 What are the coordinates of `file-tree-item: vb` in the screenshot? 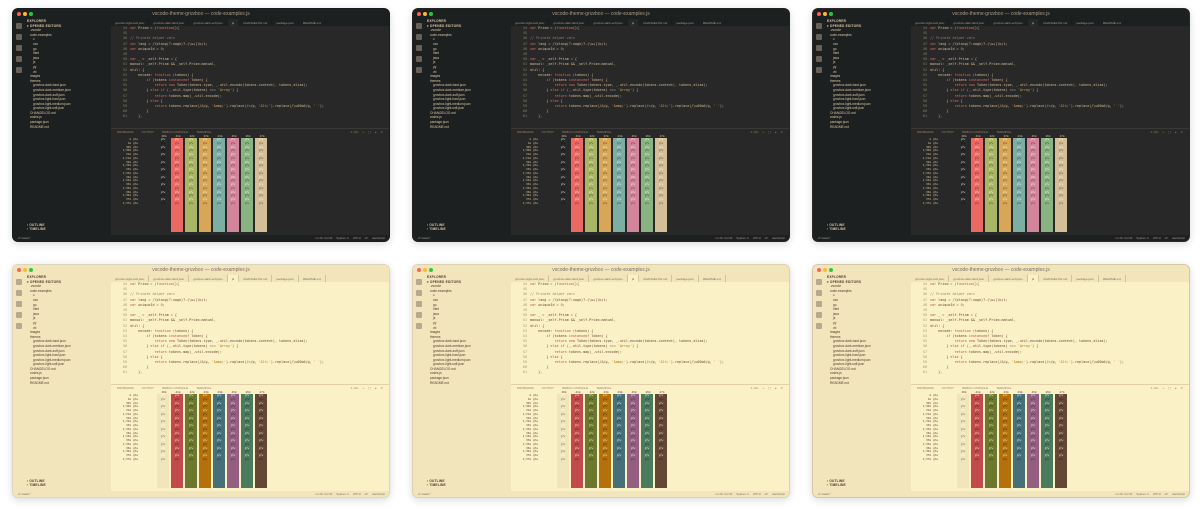 It's located at (835, 71).